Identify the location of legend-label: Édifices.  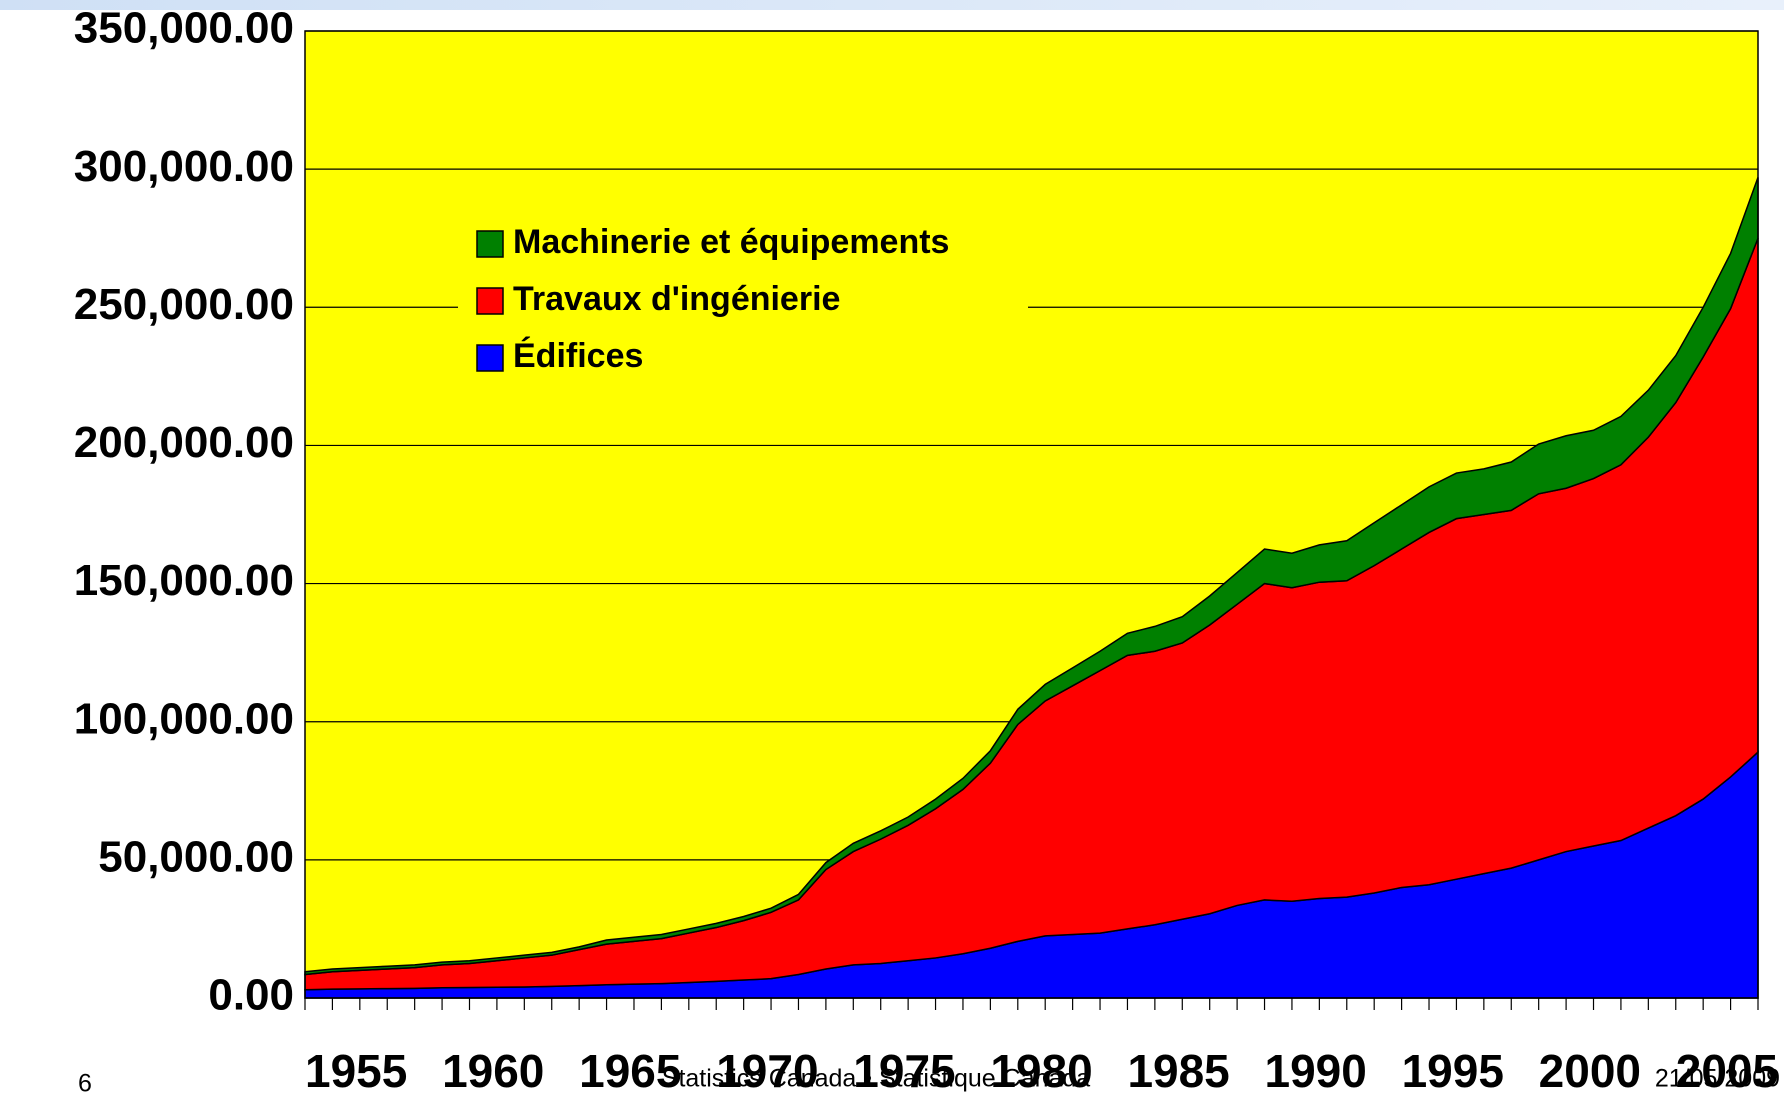
(578, 356).